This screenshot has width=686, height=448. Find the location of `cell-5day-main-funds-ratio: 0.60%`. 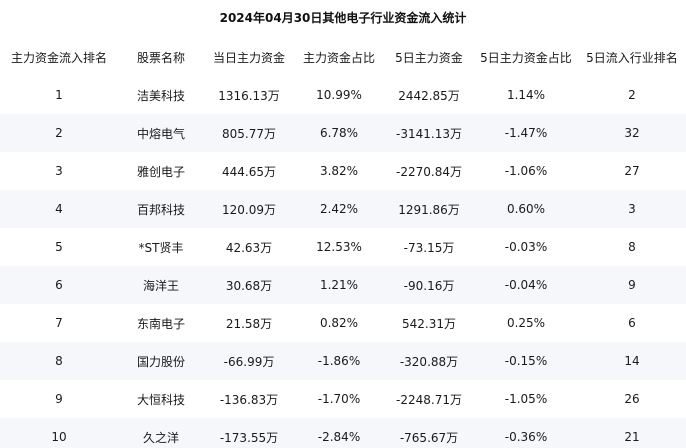

cell-5day-main-funds-ratio: 0.60% is located at coordinates (526, 209).